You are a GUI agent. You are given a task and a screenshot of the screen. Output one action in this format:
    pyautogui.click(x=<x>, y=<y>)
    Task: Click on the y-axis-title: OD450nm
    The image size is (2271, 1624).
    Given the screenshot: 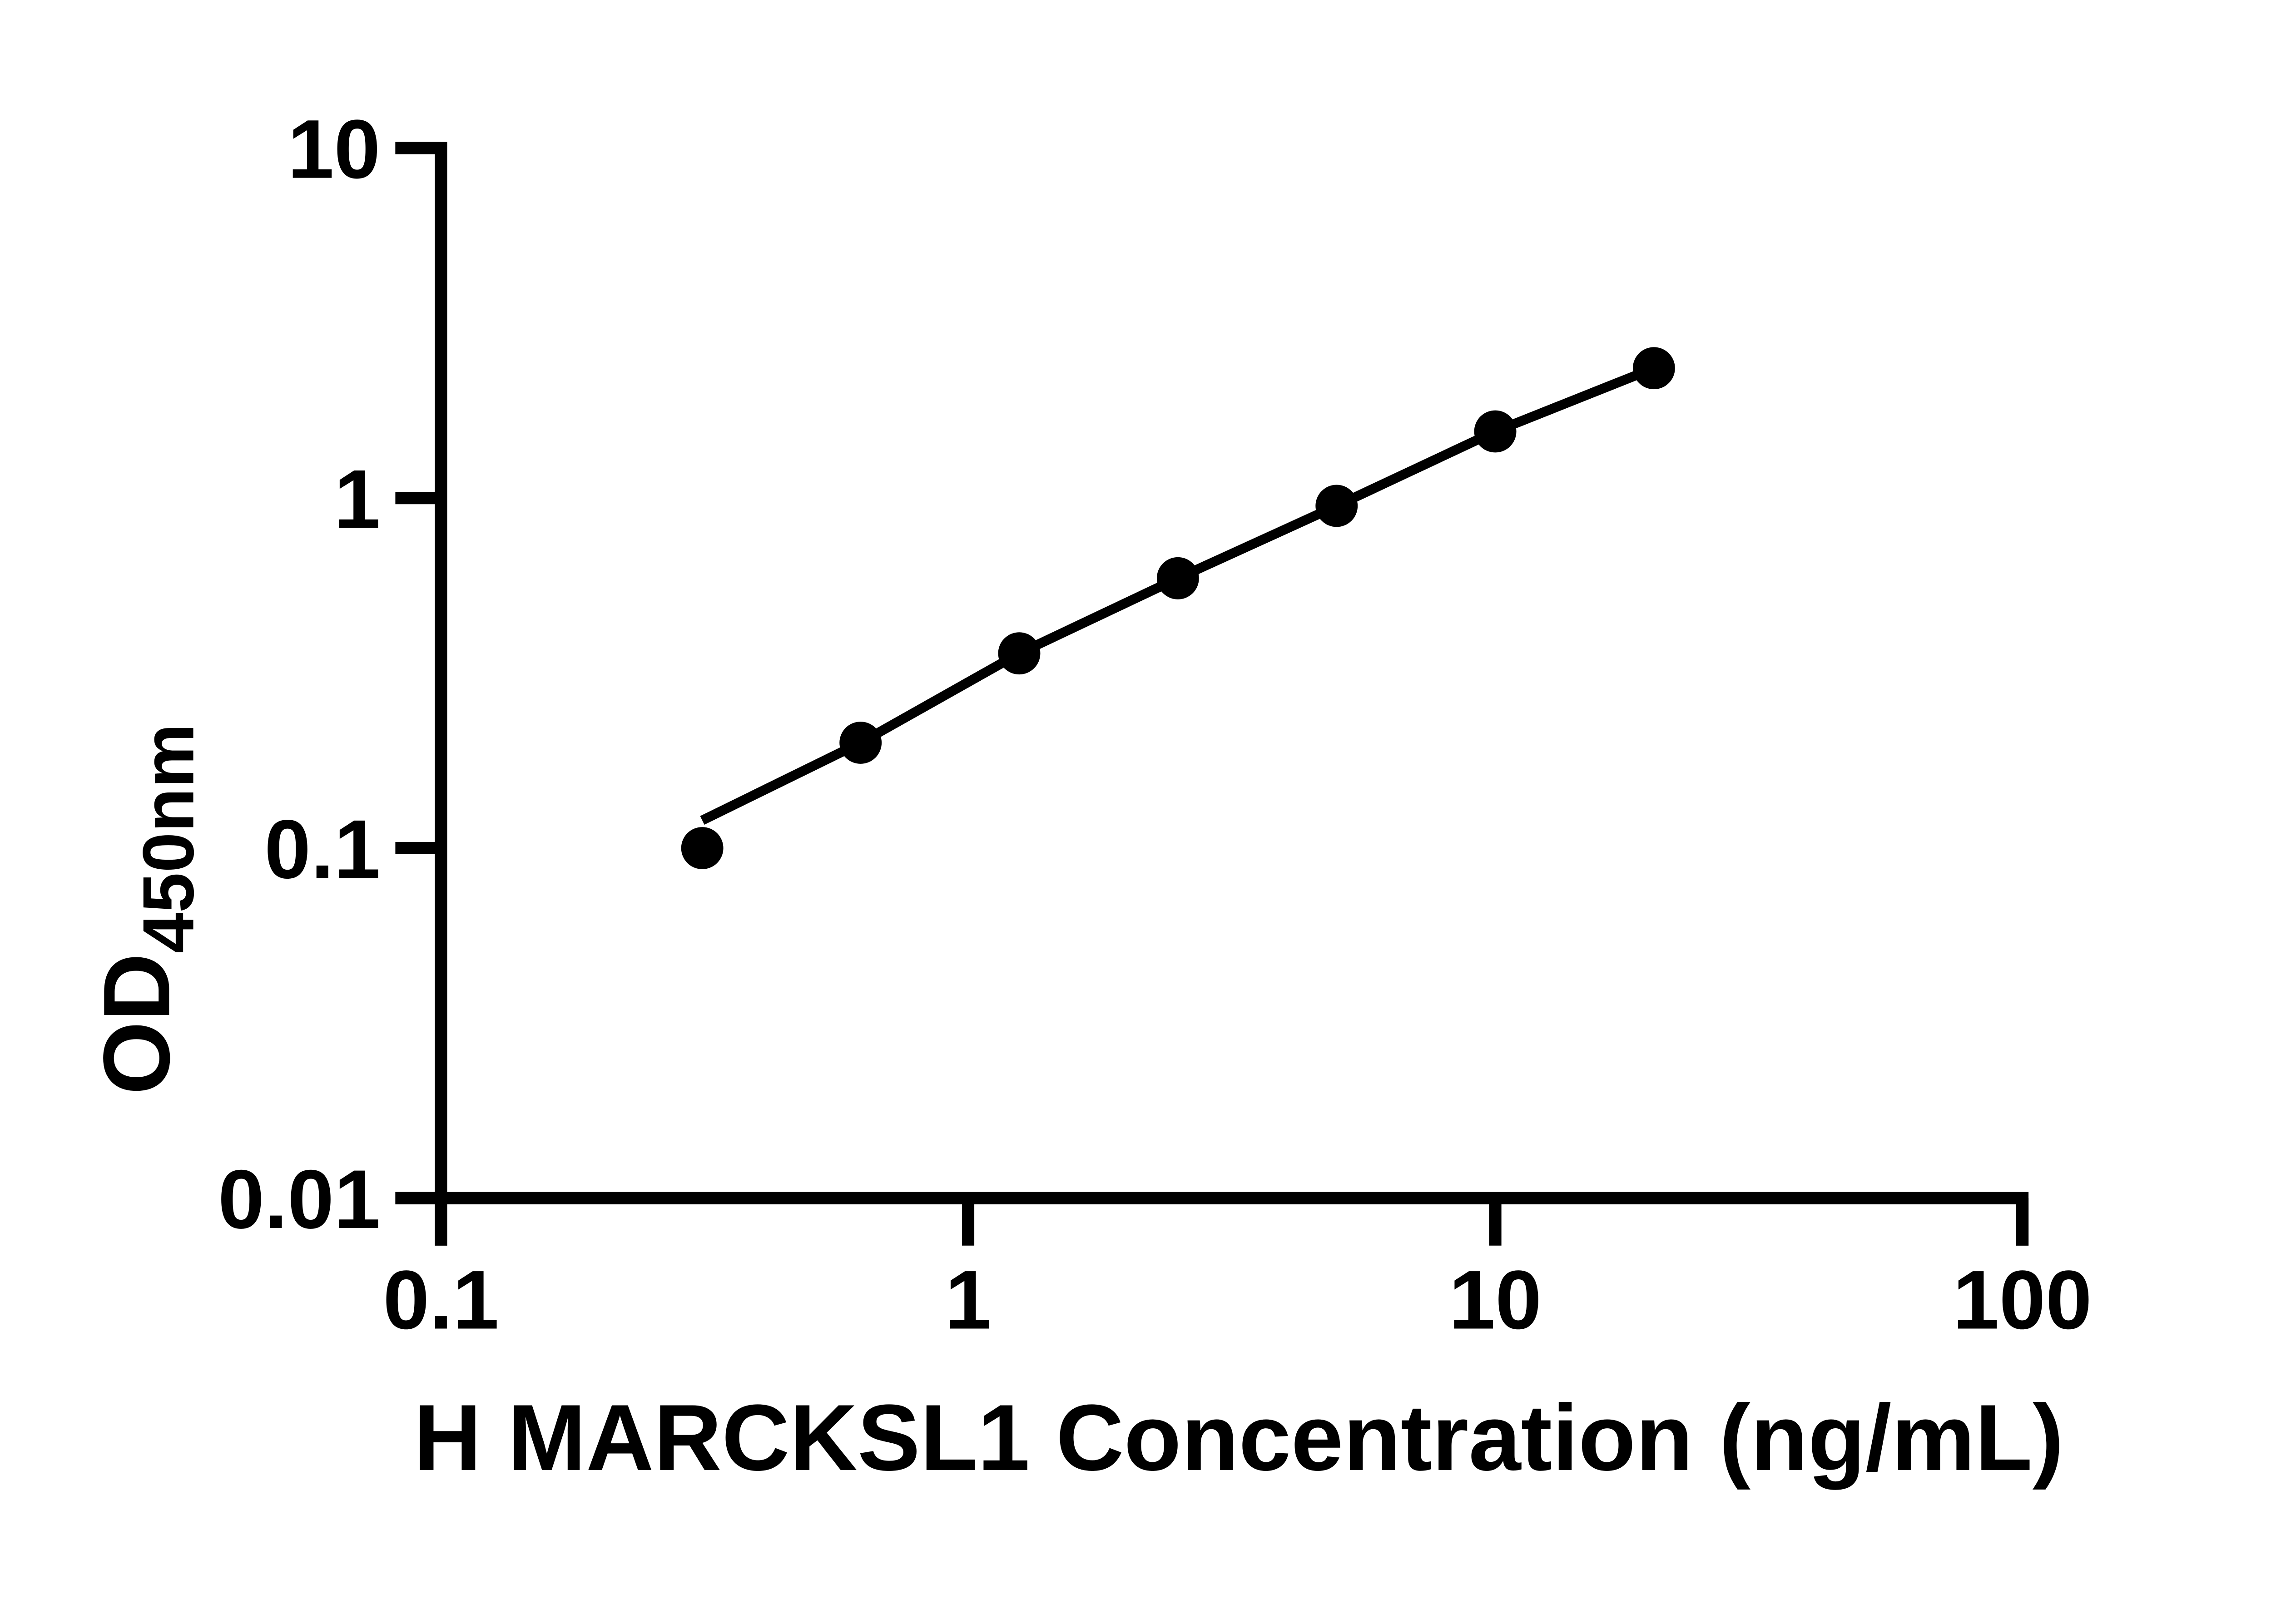 What is the action you would take?
    pyautogui.click(x=146, y=908)
    